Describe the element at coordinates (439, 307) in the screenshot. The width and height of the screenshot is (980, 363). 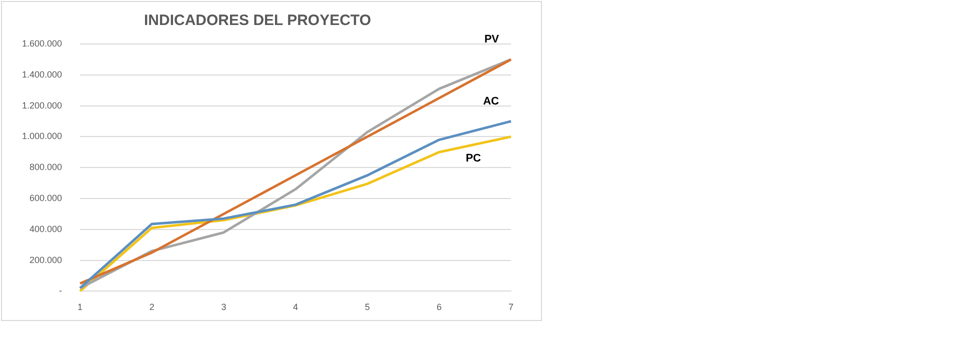
I see `x-tick-label: 6` at that location.